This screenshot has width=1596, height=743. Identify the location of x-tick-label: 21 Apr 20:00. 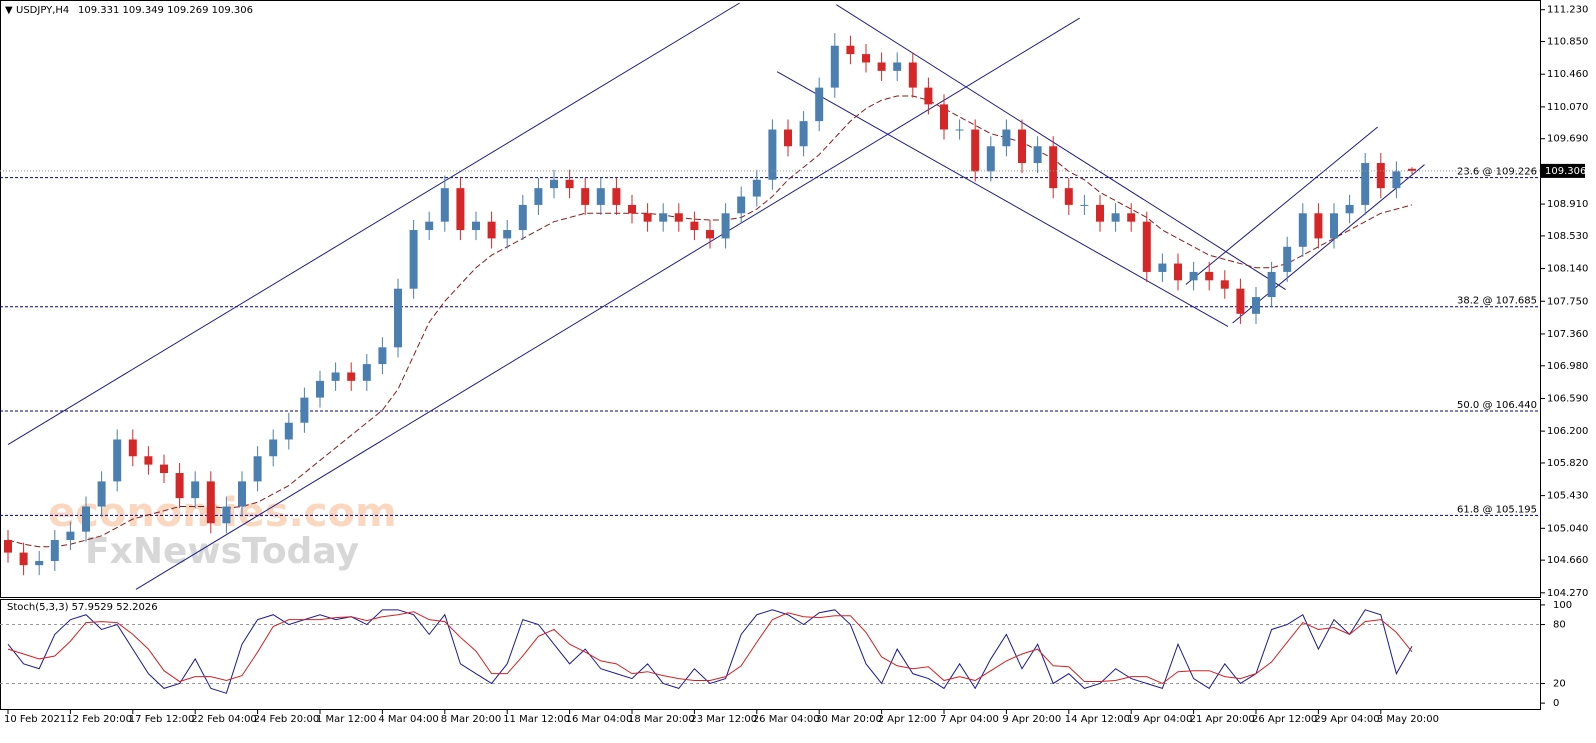
(1222, 719).